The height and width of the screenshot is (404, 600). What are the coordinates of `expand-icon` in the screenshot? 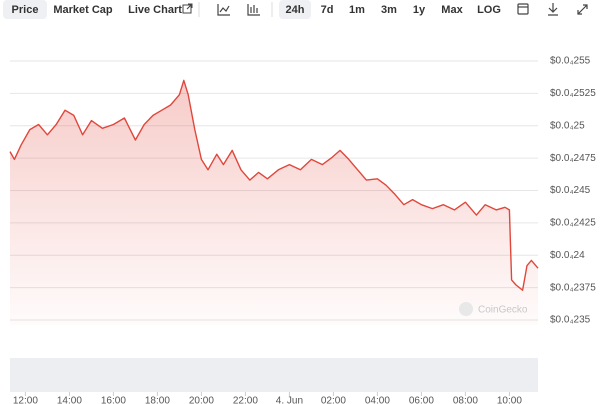 It's located at (582, 9).